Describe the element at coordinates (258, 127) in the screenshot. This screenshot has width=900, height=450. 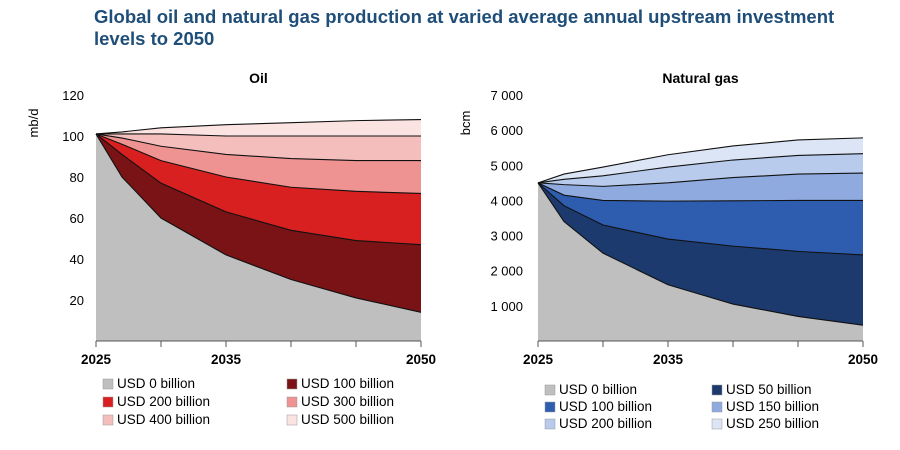
I see `series-line-usd-500-billion` at that location.